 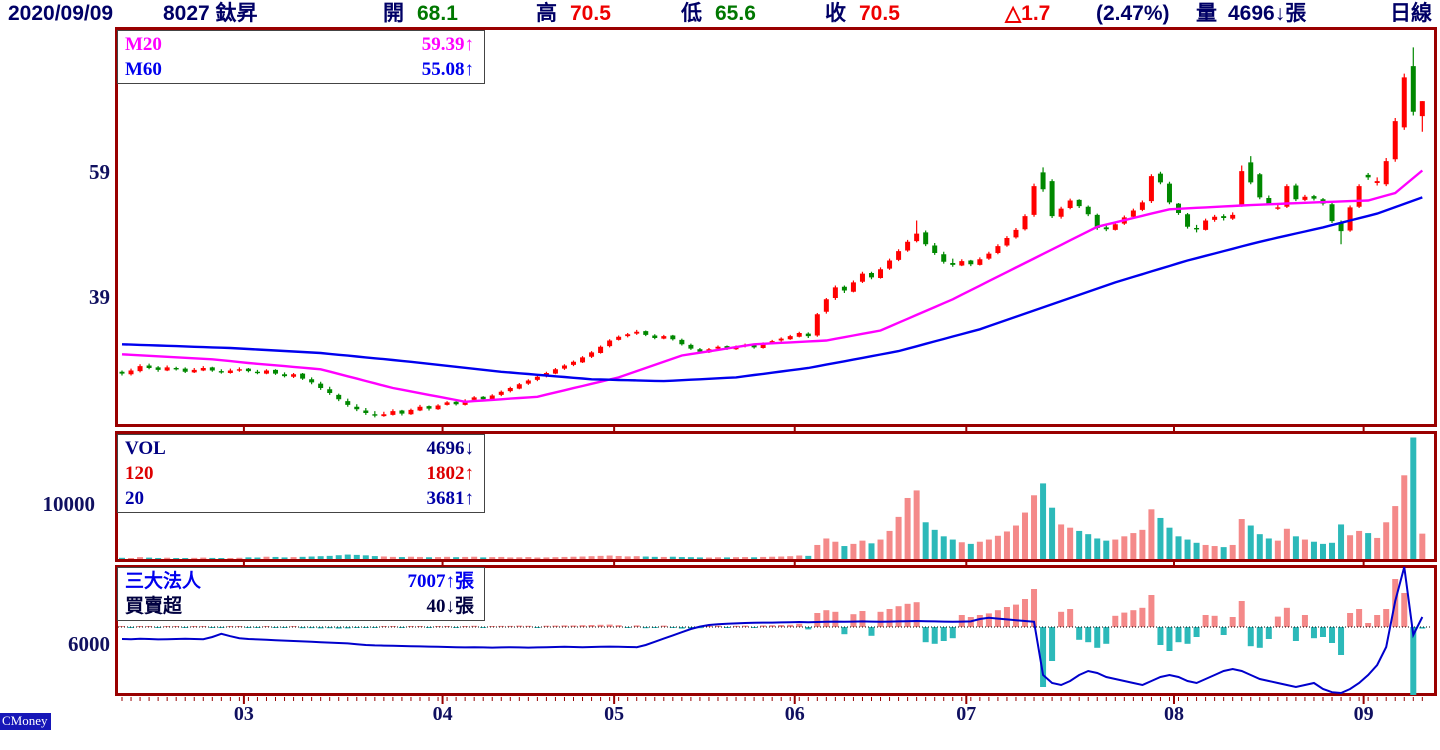 I want to click on month-label-04: 04, so click(x=442, y=714).